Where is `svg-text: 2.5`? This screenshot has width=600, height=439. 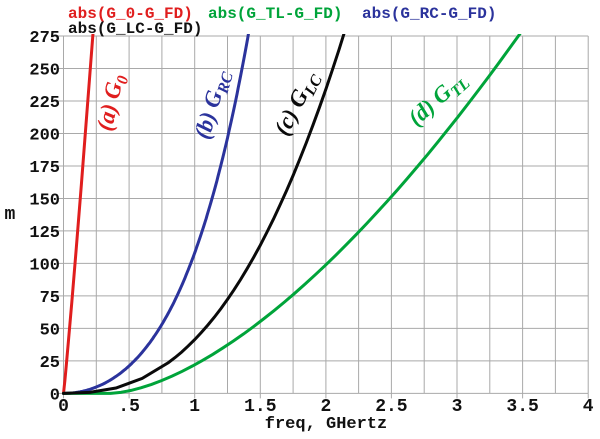
svg-text: 2.5 is located at coordinates (391, 407).